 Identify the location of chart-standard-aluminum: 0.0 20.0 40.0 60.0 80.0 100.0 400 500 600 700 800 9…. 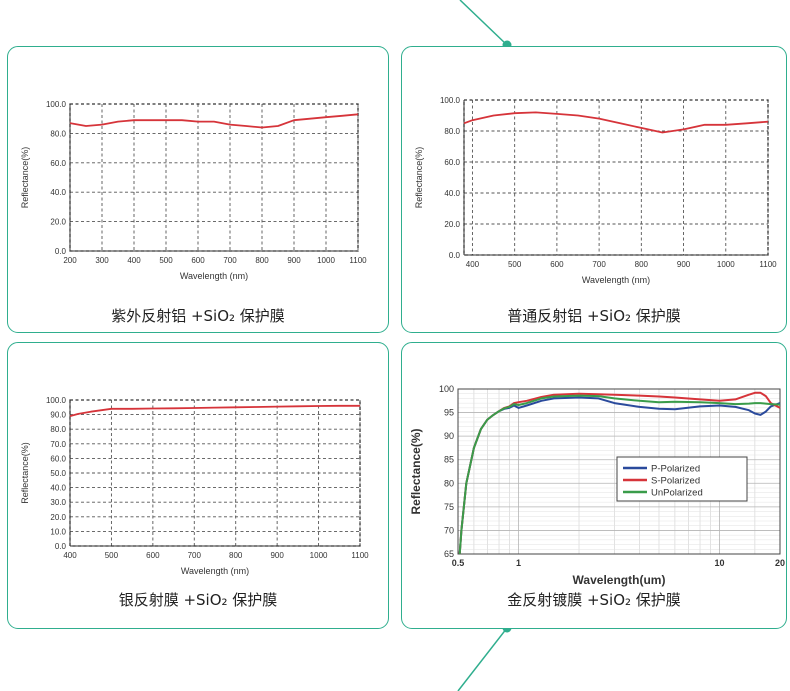
(595, 190).